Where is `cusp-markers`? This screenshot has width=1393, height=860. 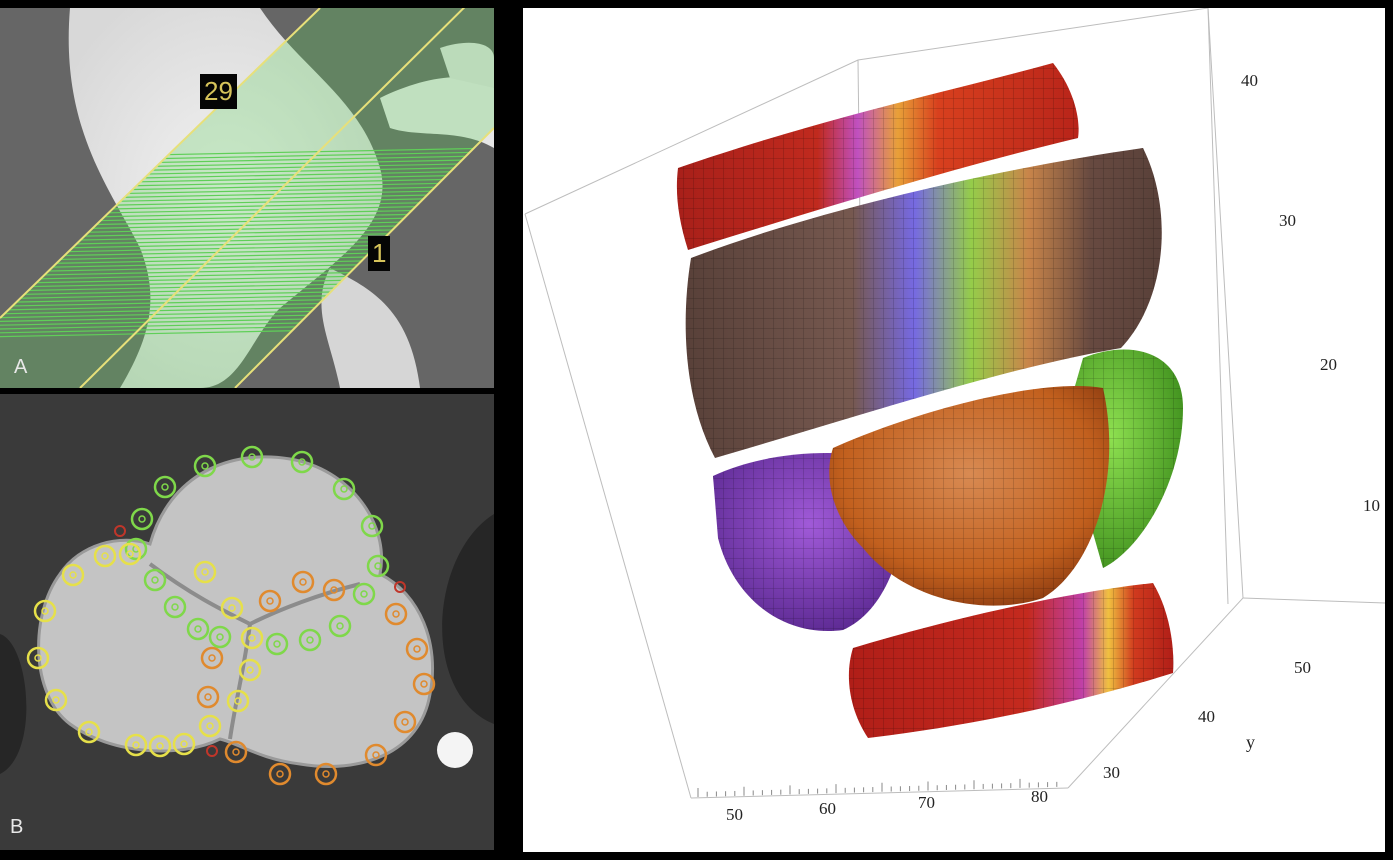
cusp-markers is located at coordinates (231, 615).